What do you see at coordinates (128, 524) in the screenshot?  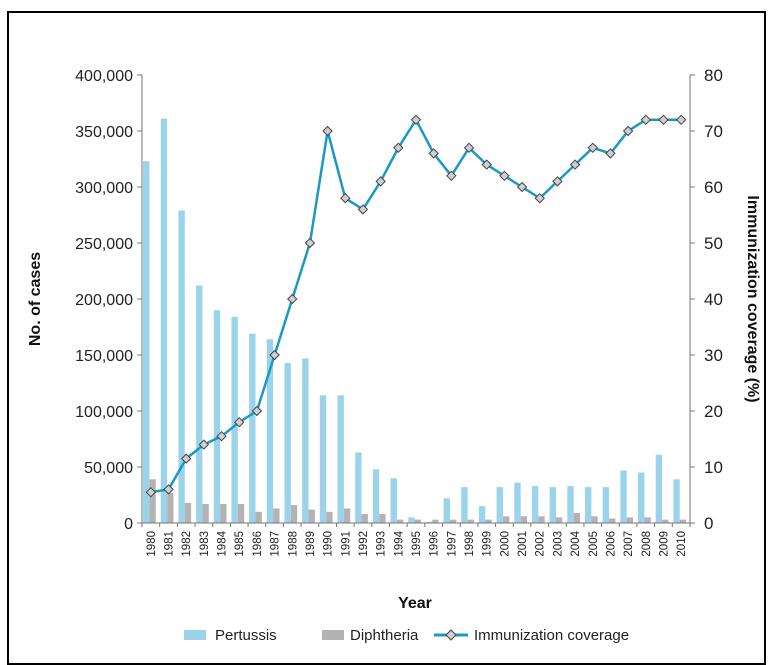 I see `y-tick-label: 0` at bounding box center [128, 524].